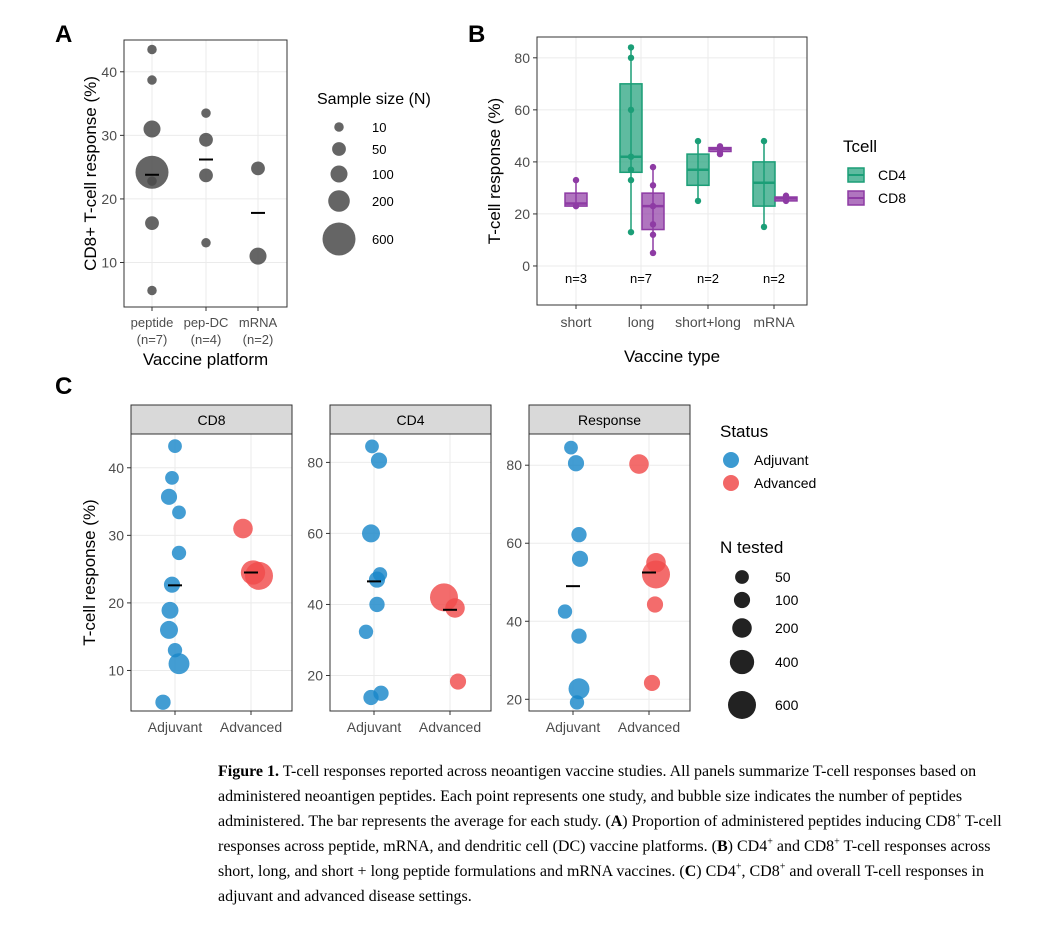  What do you see at coordinates (716, 871) in the screenshot?
I see `caption-text: ) CD4` at bounding box center [716, 871].